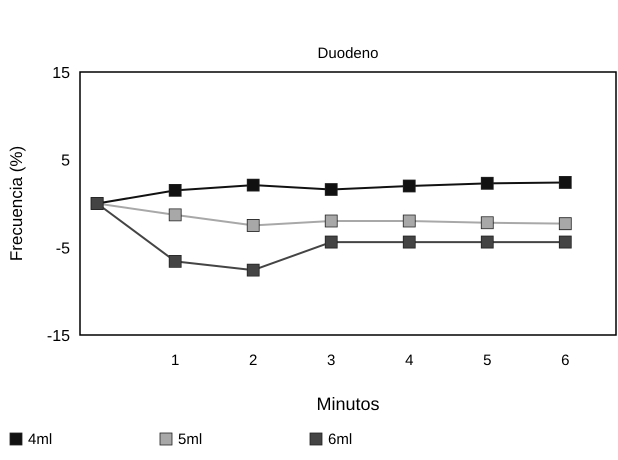 The image size is (618, 460). Describe the element at coordinates (16, 204) in the screenshot. I see `y-axis-title: Frecuencia (%)` at that location.